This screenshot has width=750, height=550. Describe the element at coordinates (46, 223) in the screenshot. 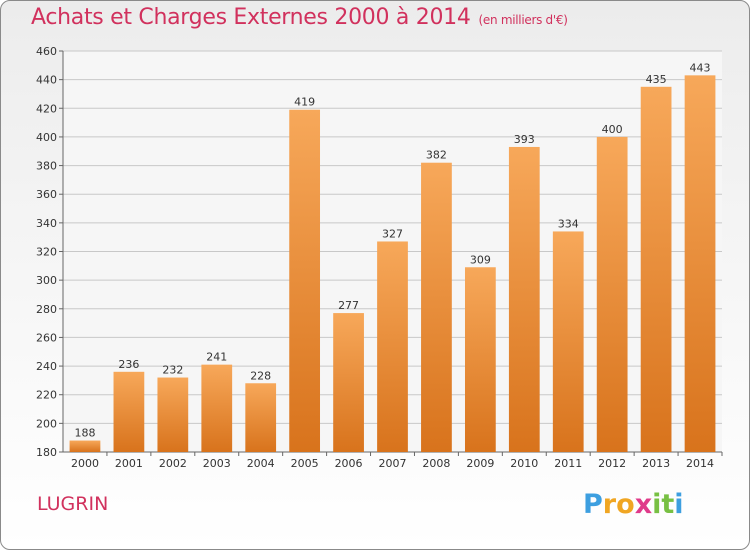

I see `y-tick-label: 340` at that location.